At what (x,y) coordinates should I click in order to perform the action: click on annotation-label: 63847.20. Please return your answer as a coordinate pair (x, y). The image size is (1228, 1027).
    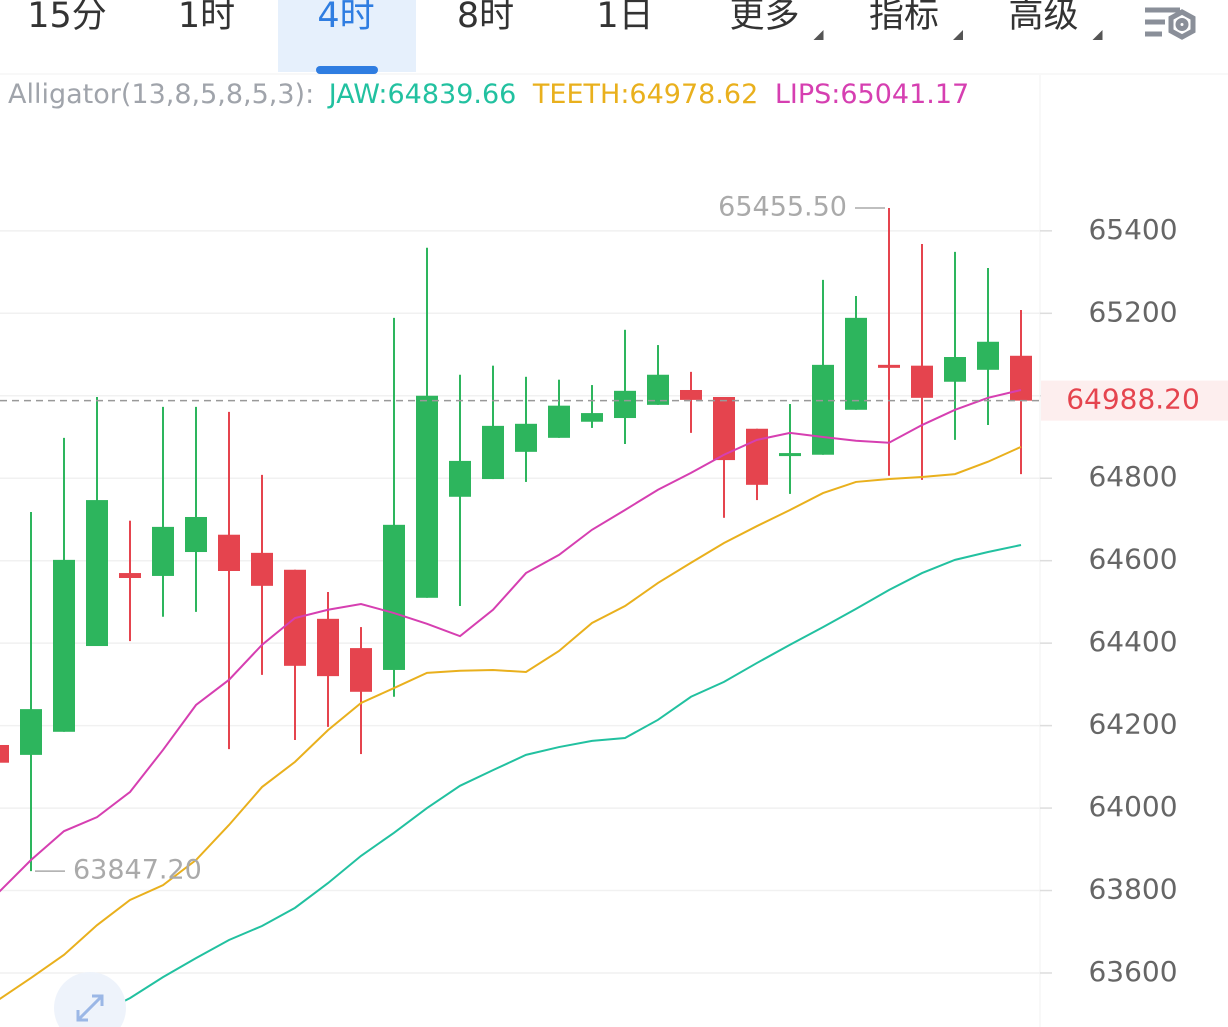
    Looking at the image, I should click on (137, 870).